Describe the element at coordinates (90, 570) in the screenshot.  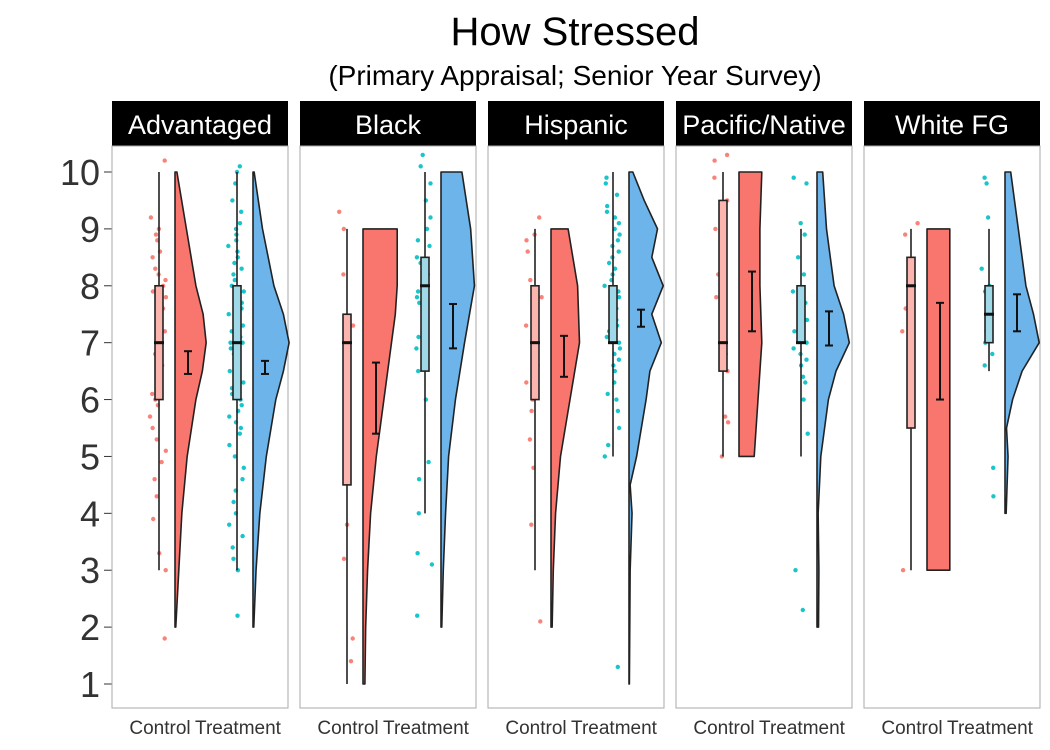
I see `y-tick-label: 3` at that location.